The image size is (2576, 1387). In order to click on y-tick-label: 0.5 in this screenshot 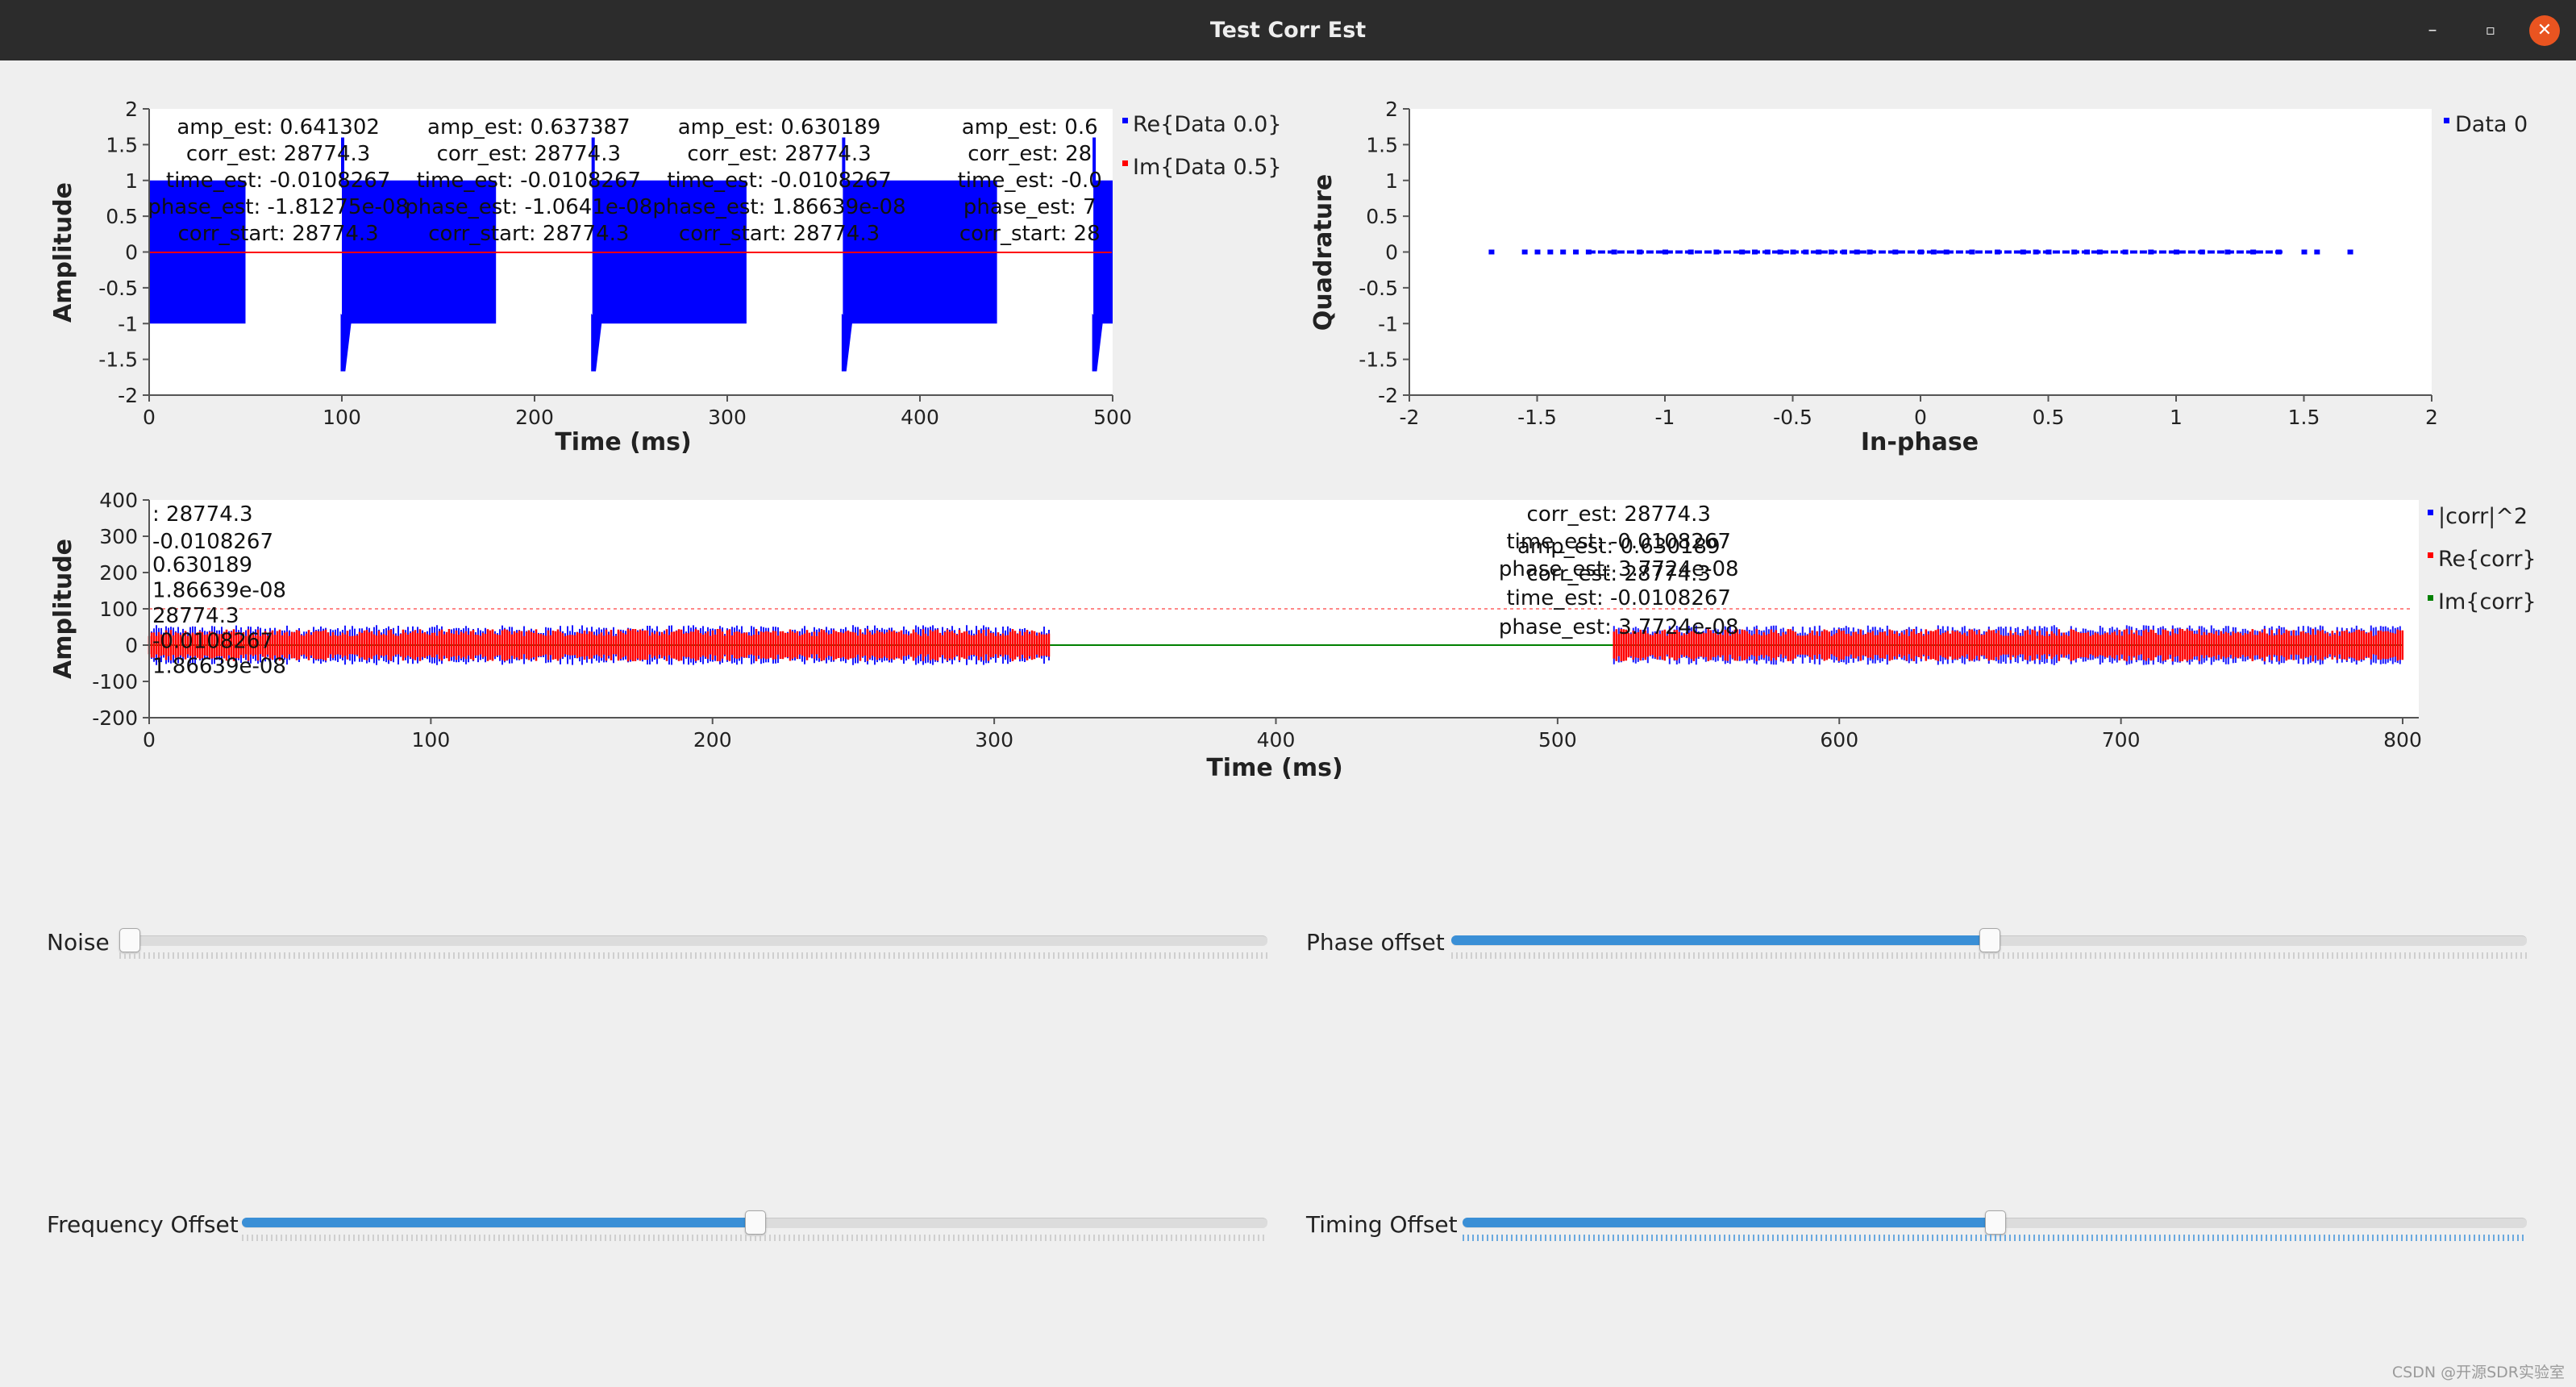, I will do `click(122, 216)`.